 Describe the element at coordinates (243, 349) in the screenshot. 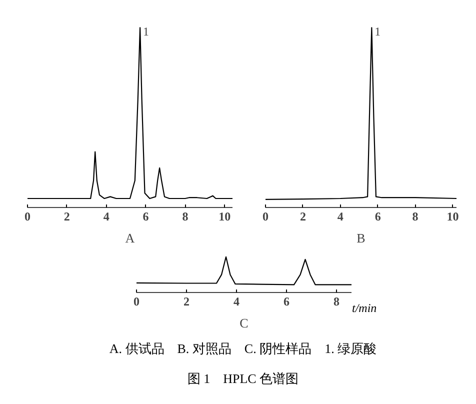

I see `text: A. 供试品 B. 对照品 C. 阴性样品 1. 绿原酸` at that location.